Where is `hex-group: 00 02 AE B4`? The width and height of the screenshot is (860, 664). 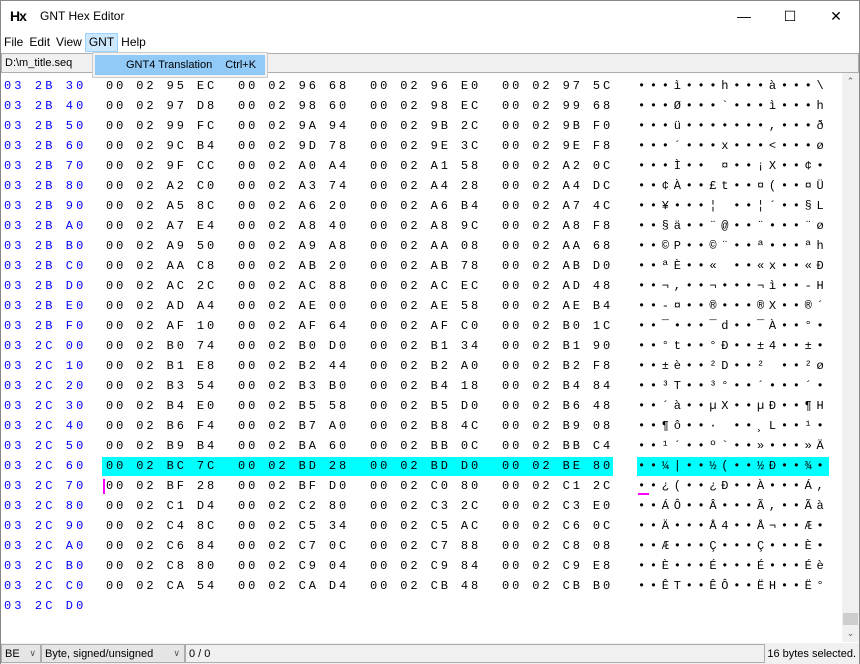
hex-group: 00 02 AE B4 is located at coordinates (558, 306).